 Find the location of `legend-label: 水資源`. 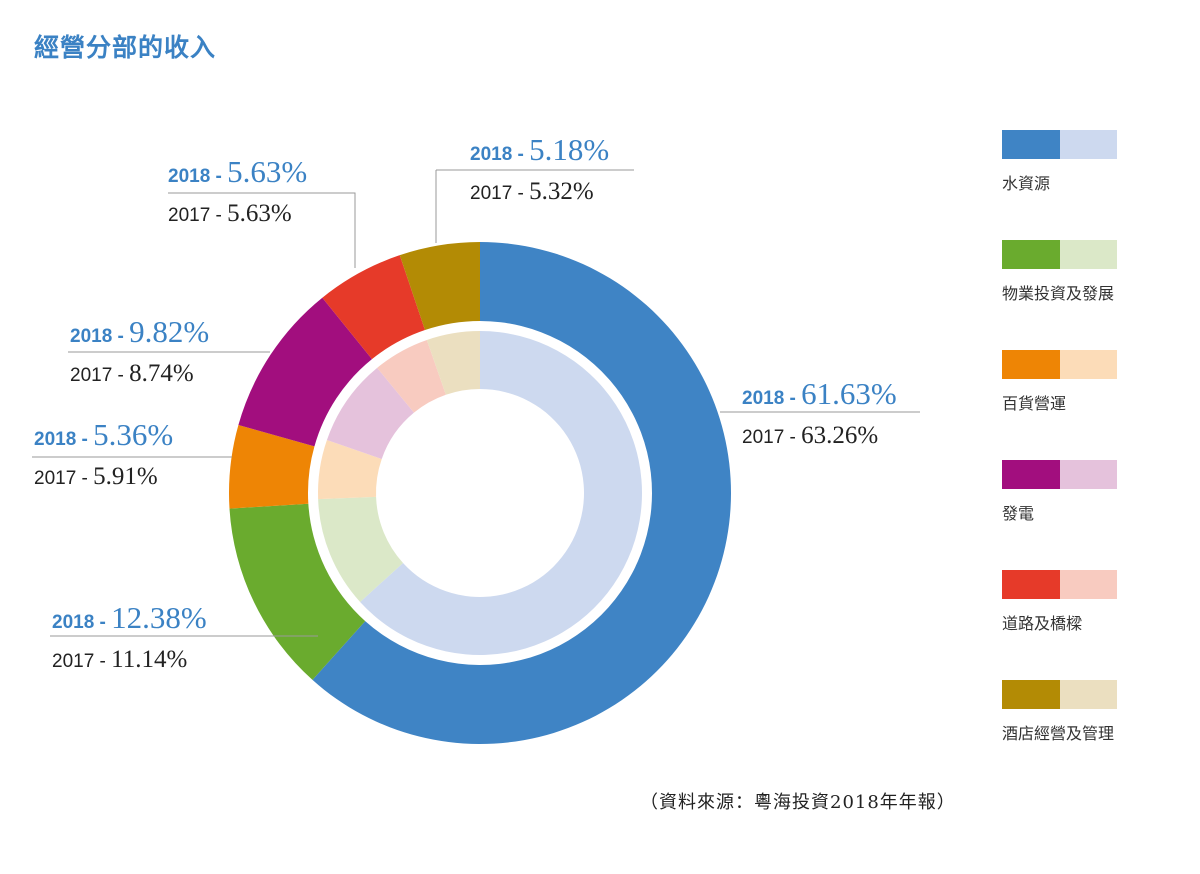

legend-label: 水資源 is located at coordinates (1026, 183).